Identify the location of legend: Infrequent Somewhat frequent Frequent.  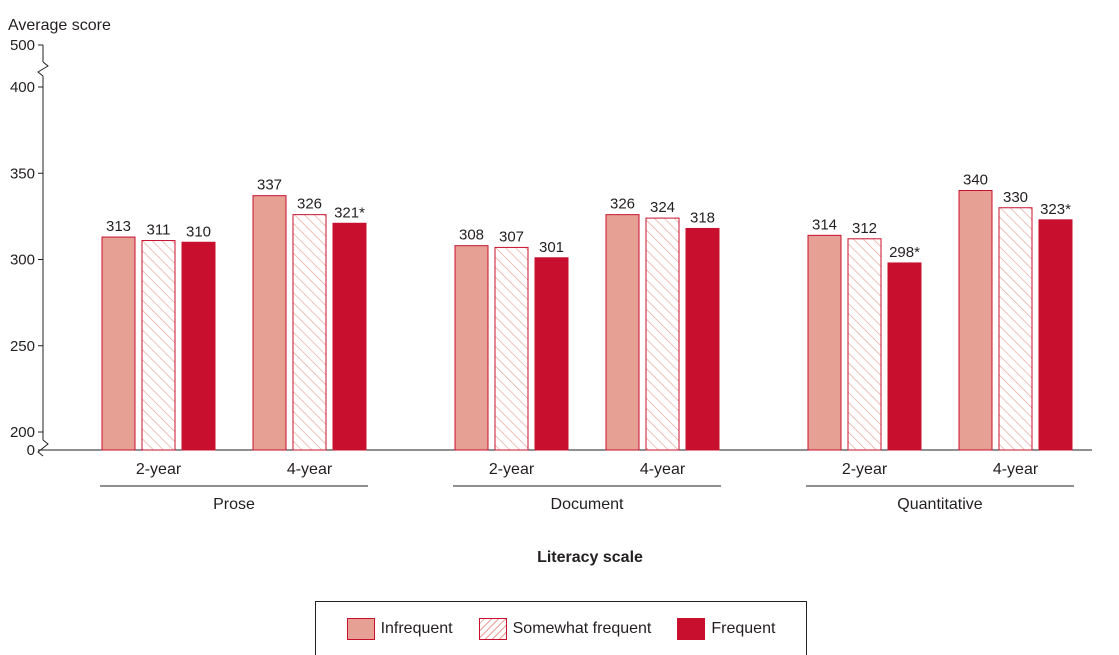
(561, 628).